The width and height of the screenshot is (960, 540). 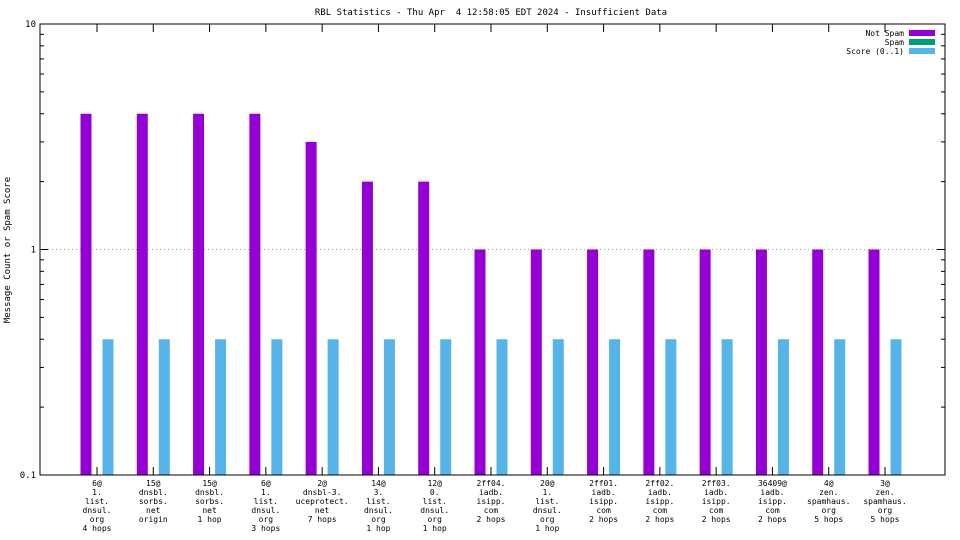 What do you see at coordinates (265, 528) in the screenshot?
I see `x-tick-label-line: 3 hops` at bounding box center [265, 528].